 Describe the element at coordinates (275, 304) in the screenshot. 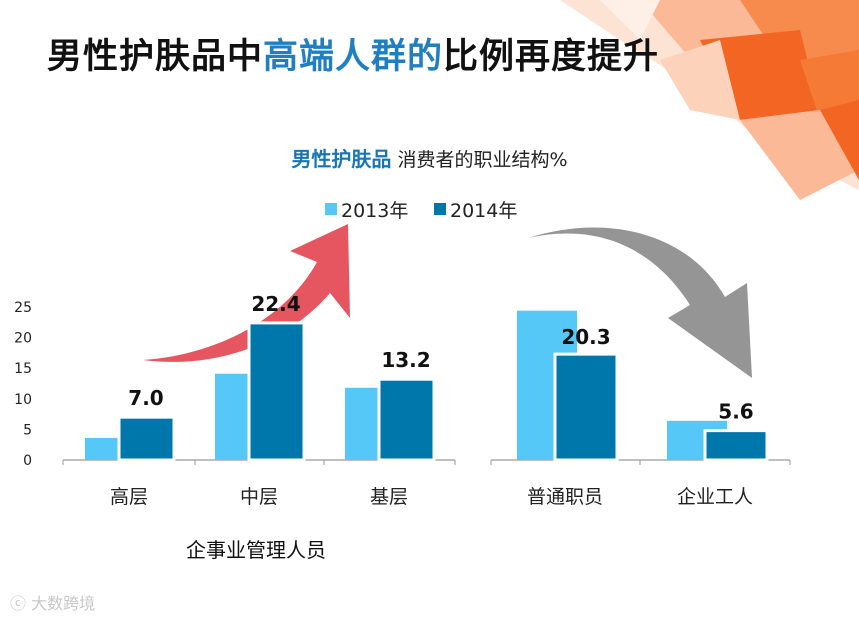

I see `data-label: 22.4` at that location.